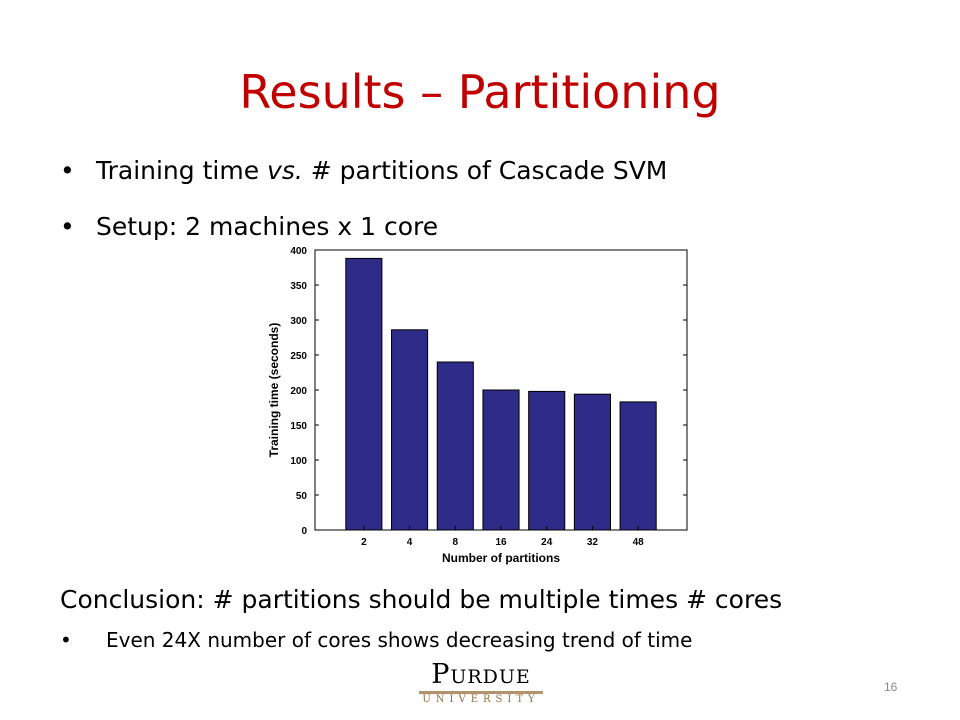 The width and height of the screenshot is (960, 720). I want to click on y-axis-label: Training time (seconds), so click(274, 390).